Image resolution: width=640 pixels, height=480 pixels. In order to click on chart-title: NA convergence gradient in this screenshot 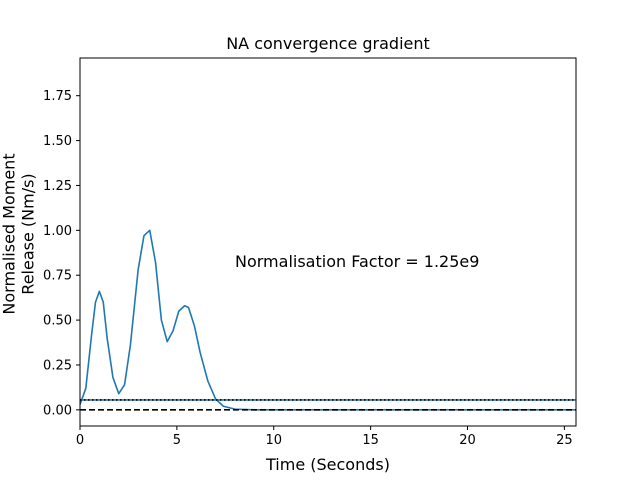, I will do `click(328, 43)`.